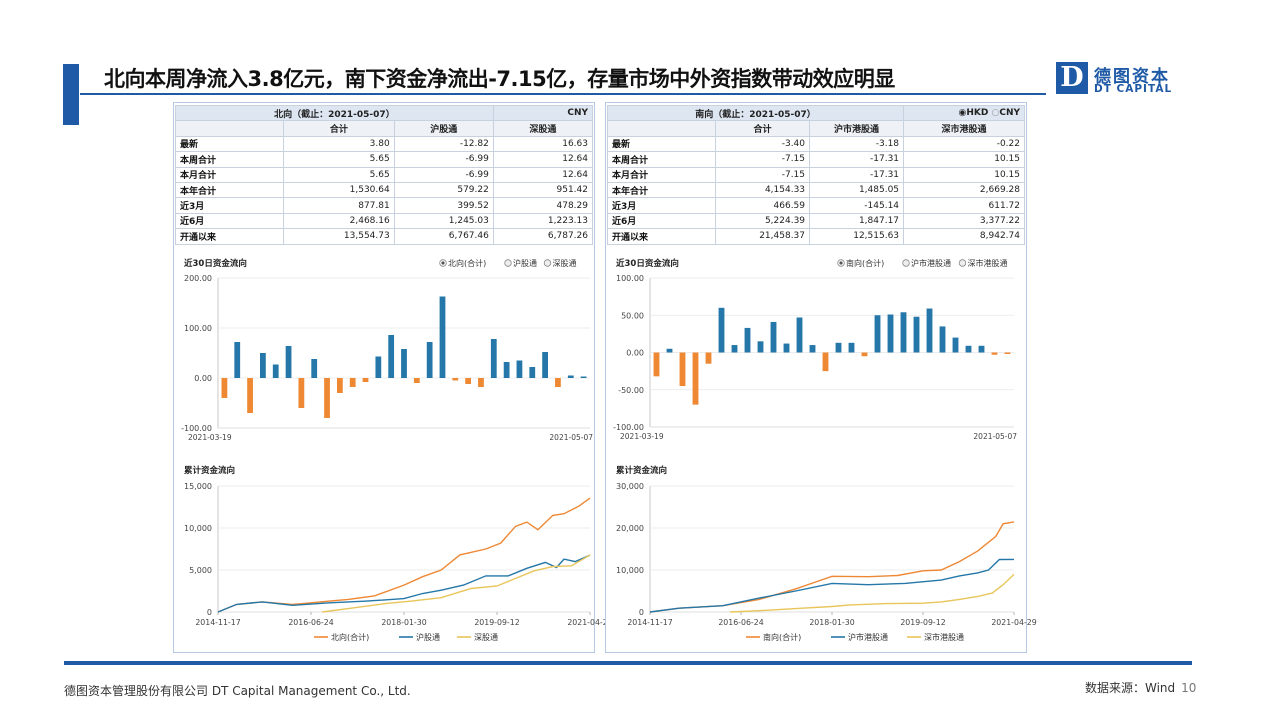 Image resolution: width=1280 pixels, height=720 pixels. Describe the element at coordinates (589, 622) in the screenshot. I see `x-tick-label: 2021-04-29` at that location.